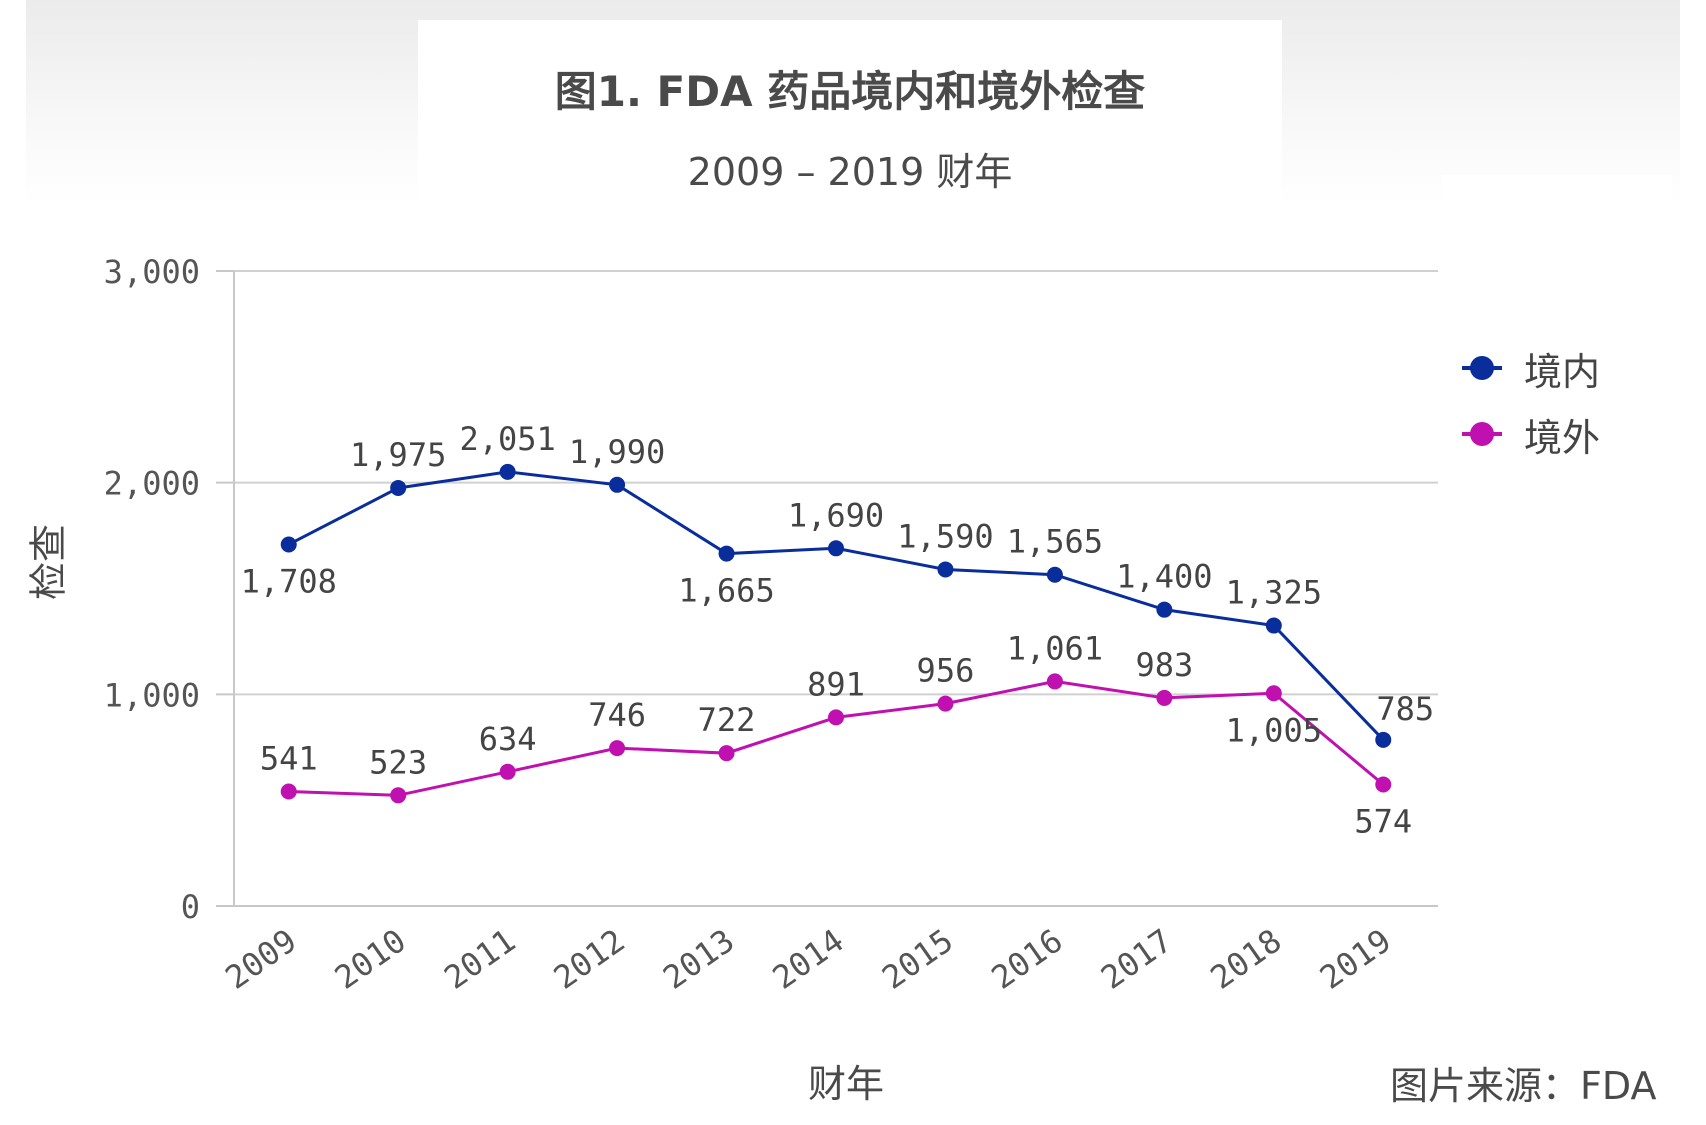  I want to click on data-label: 1,005, so click(1274, 730).